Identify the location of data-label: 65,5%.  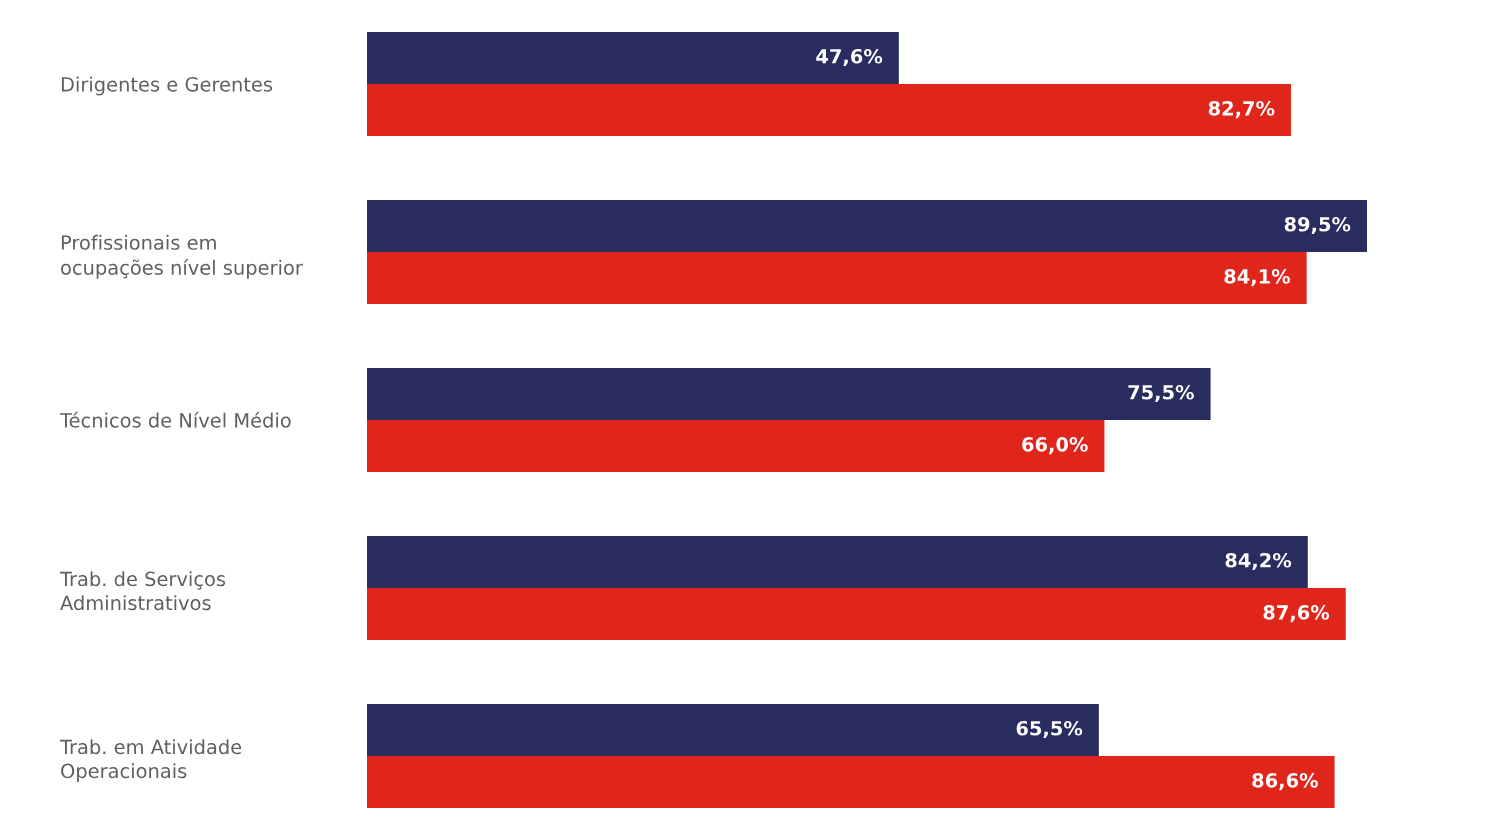
(1049, 729).